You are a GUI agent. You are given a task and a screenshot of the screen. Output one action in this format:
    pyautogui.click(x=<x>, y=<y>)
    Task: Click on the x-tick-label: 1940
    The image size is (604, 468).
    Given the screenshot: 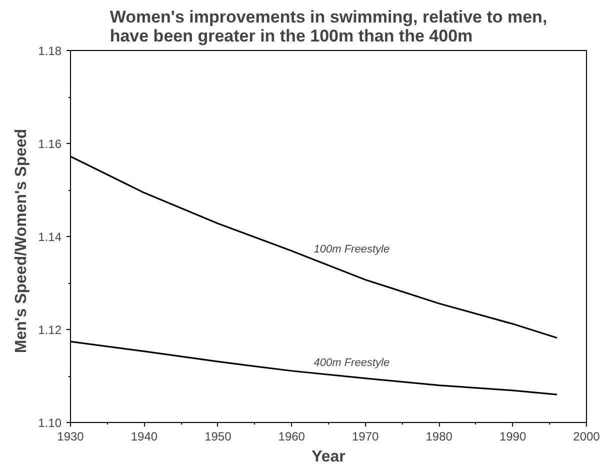 What is the action you would take?
    pyautogui.click(x=144, y=437)
    